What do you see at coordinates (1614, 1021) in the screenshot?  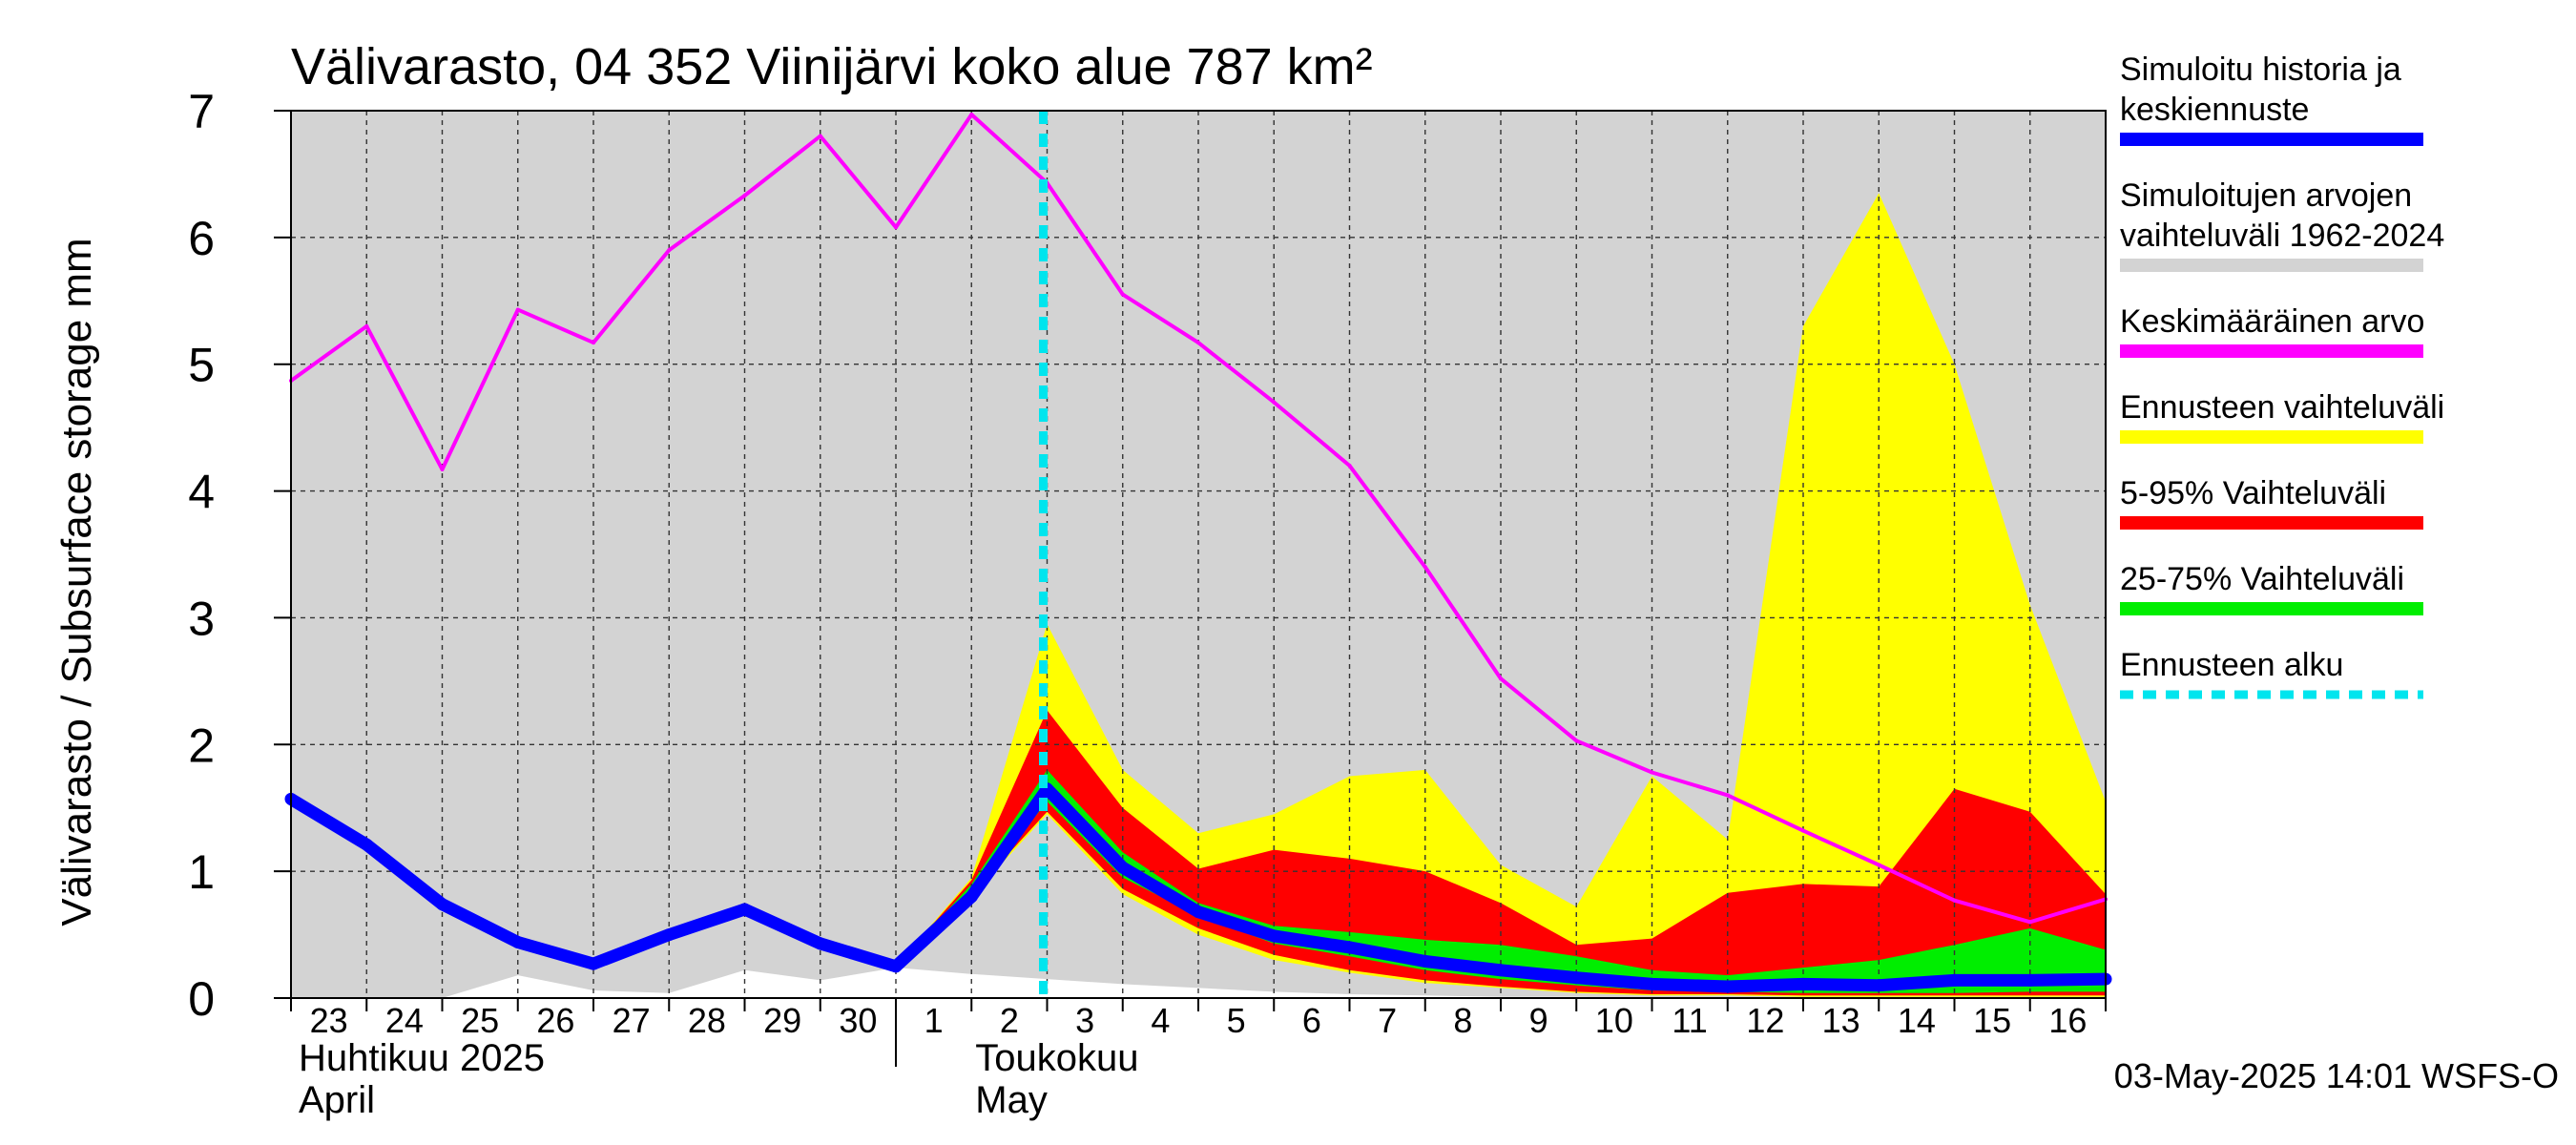 I see `x-tick-label: 10` at bounding box center [1614, 1021].